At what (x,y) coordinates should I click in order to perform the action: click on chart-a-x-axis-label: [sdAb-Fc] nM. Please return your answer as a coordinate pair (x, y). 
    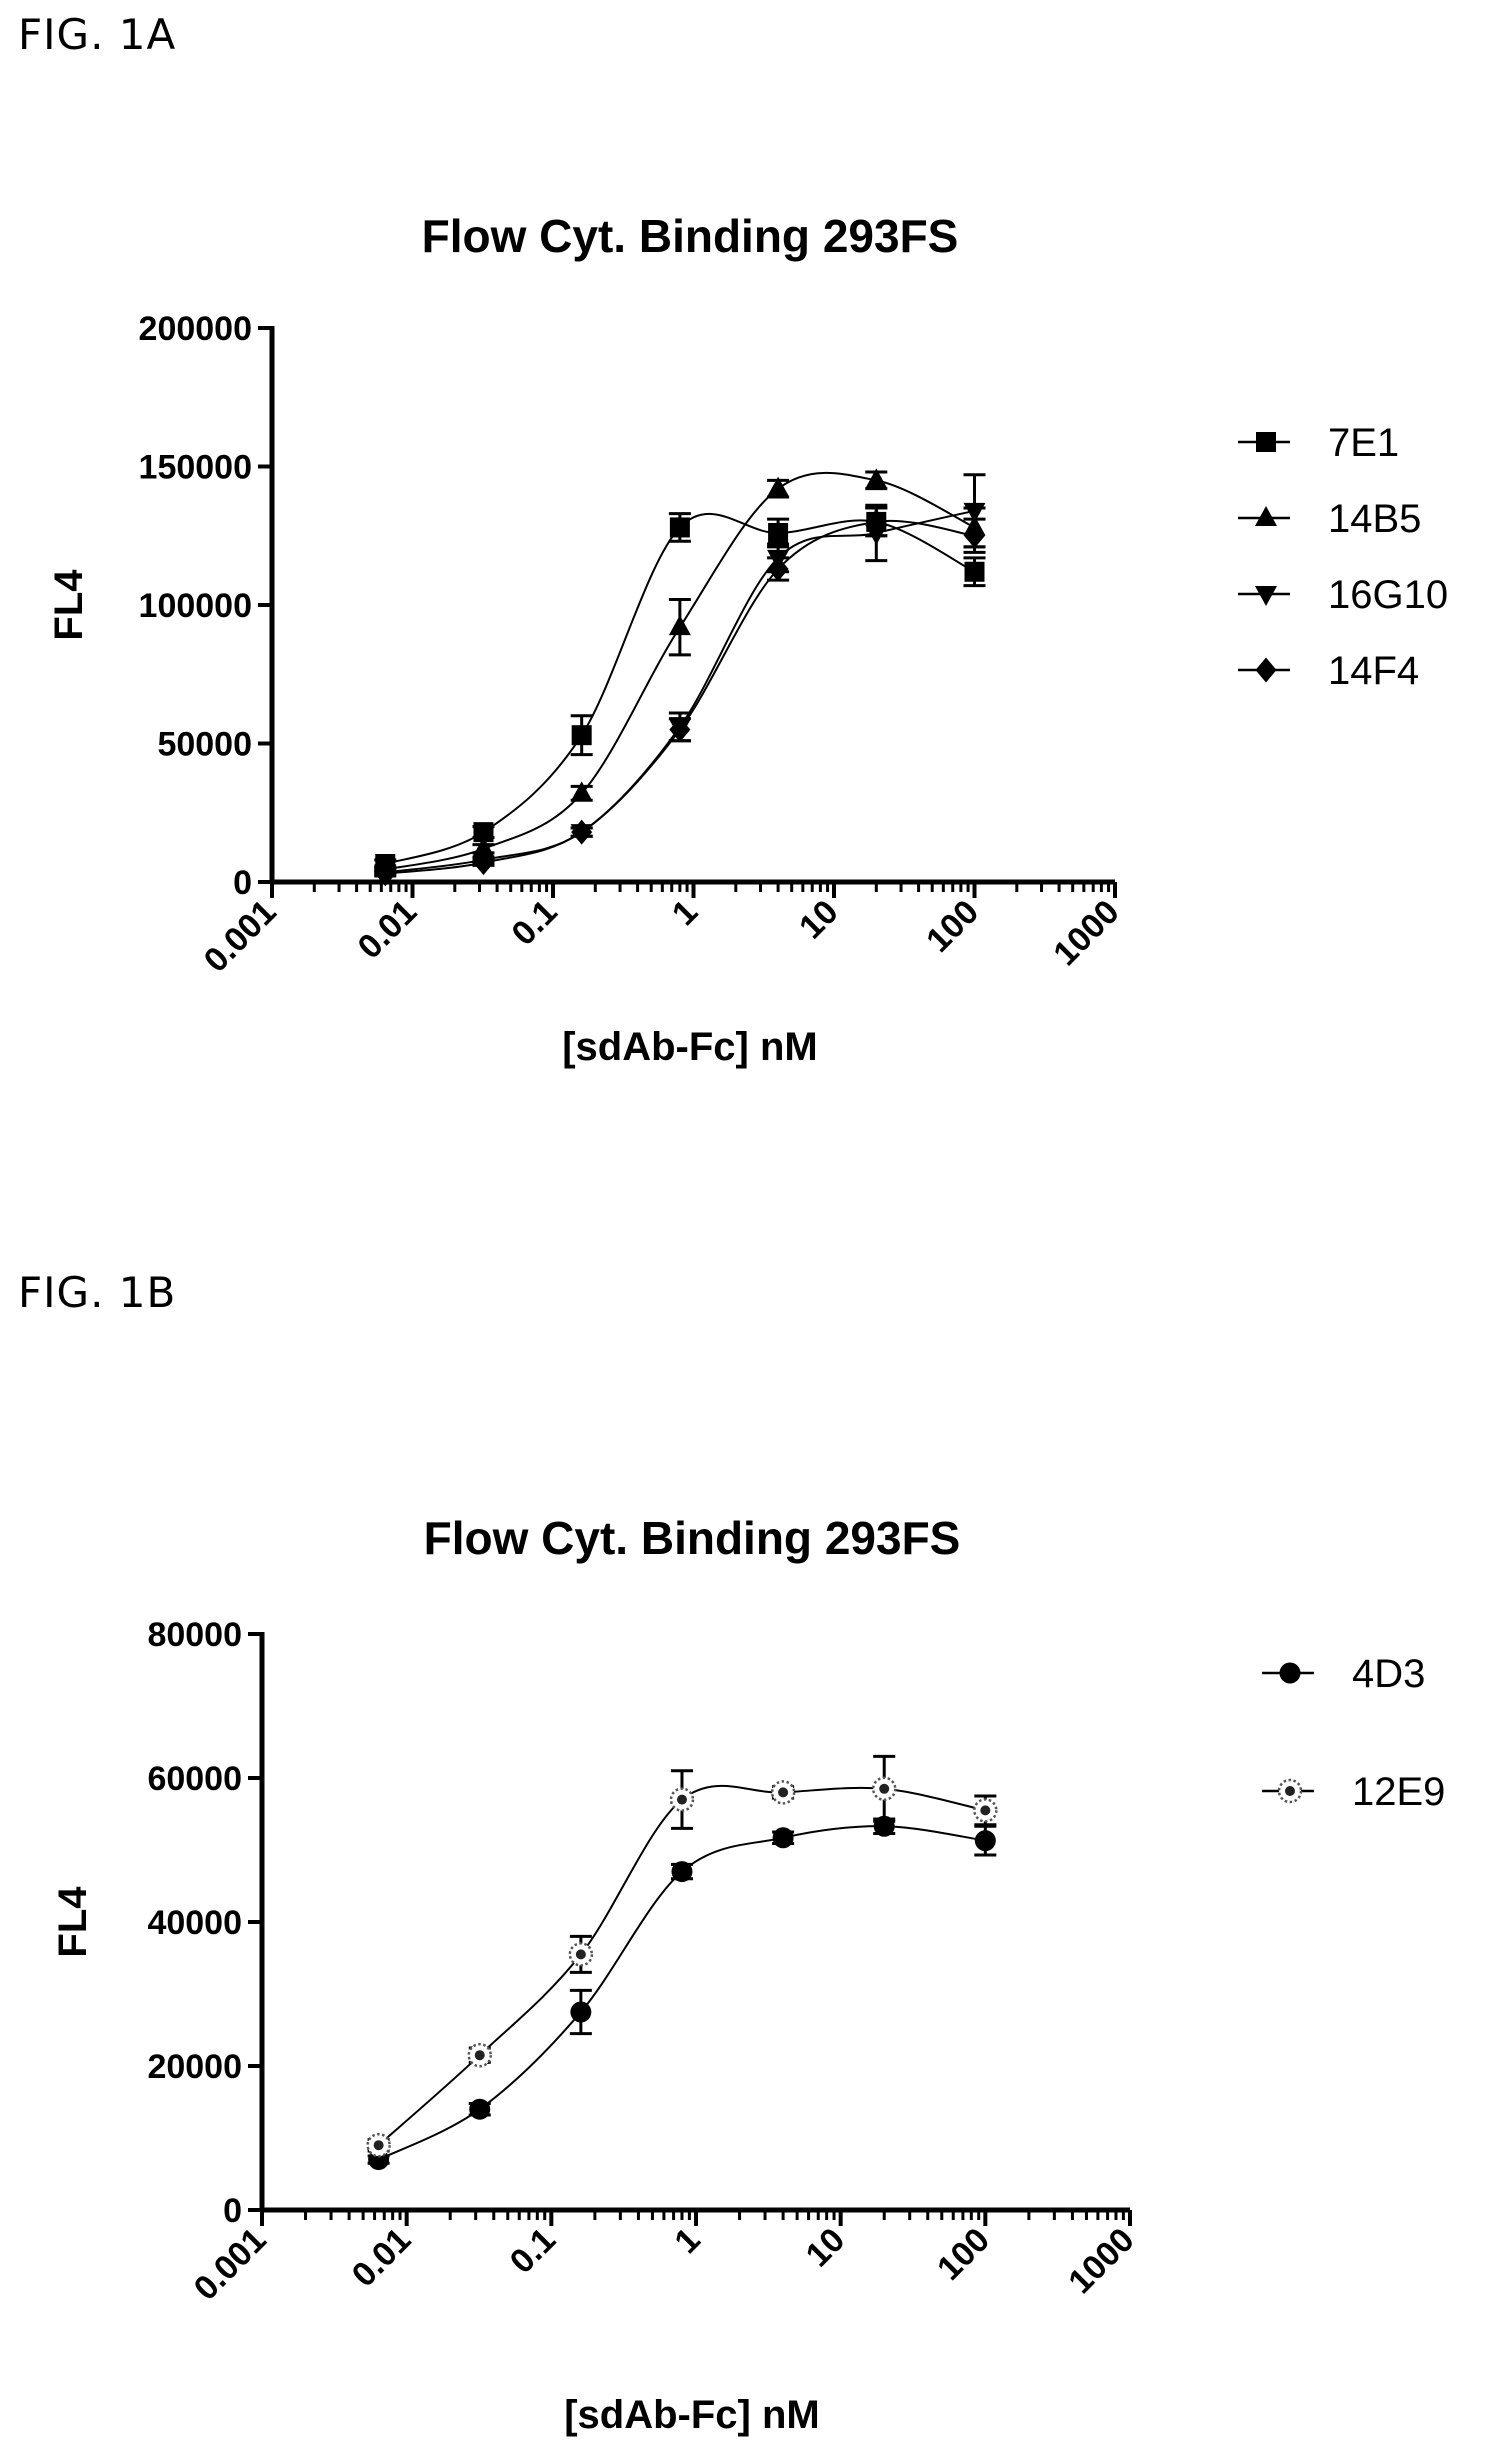
    Looking at the image, I should click on (690, 1047).